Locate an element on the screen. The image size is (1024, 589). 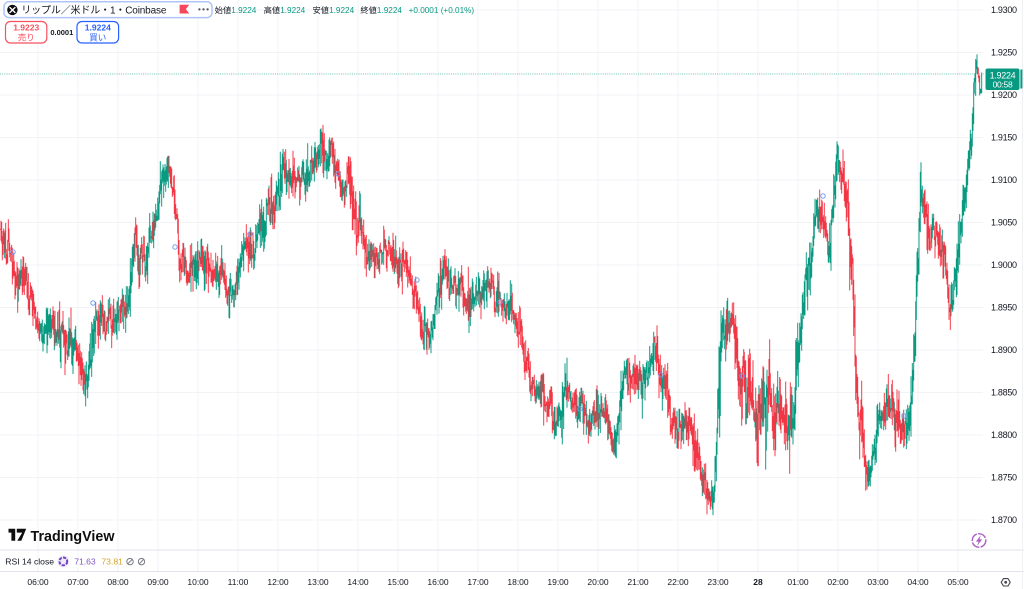
svg-text: 71.63 is located at coordinates (85, 562).